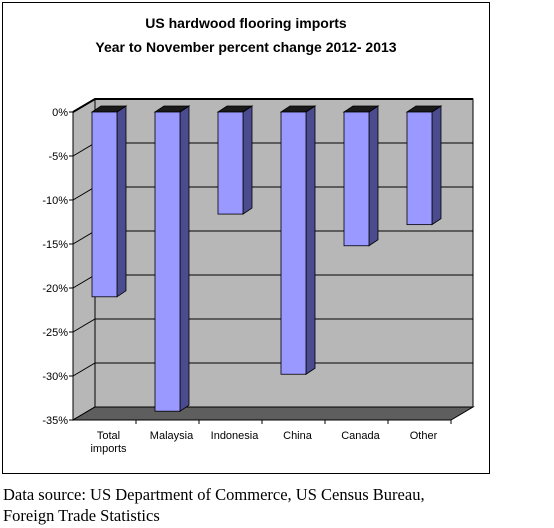 Image resolution: width=554 pixels, height=528 pixels. Describe the element at coordinates (60, 113) in the screenshot. I see `y-tick-label: 0%` at that location.